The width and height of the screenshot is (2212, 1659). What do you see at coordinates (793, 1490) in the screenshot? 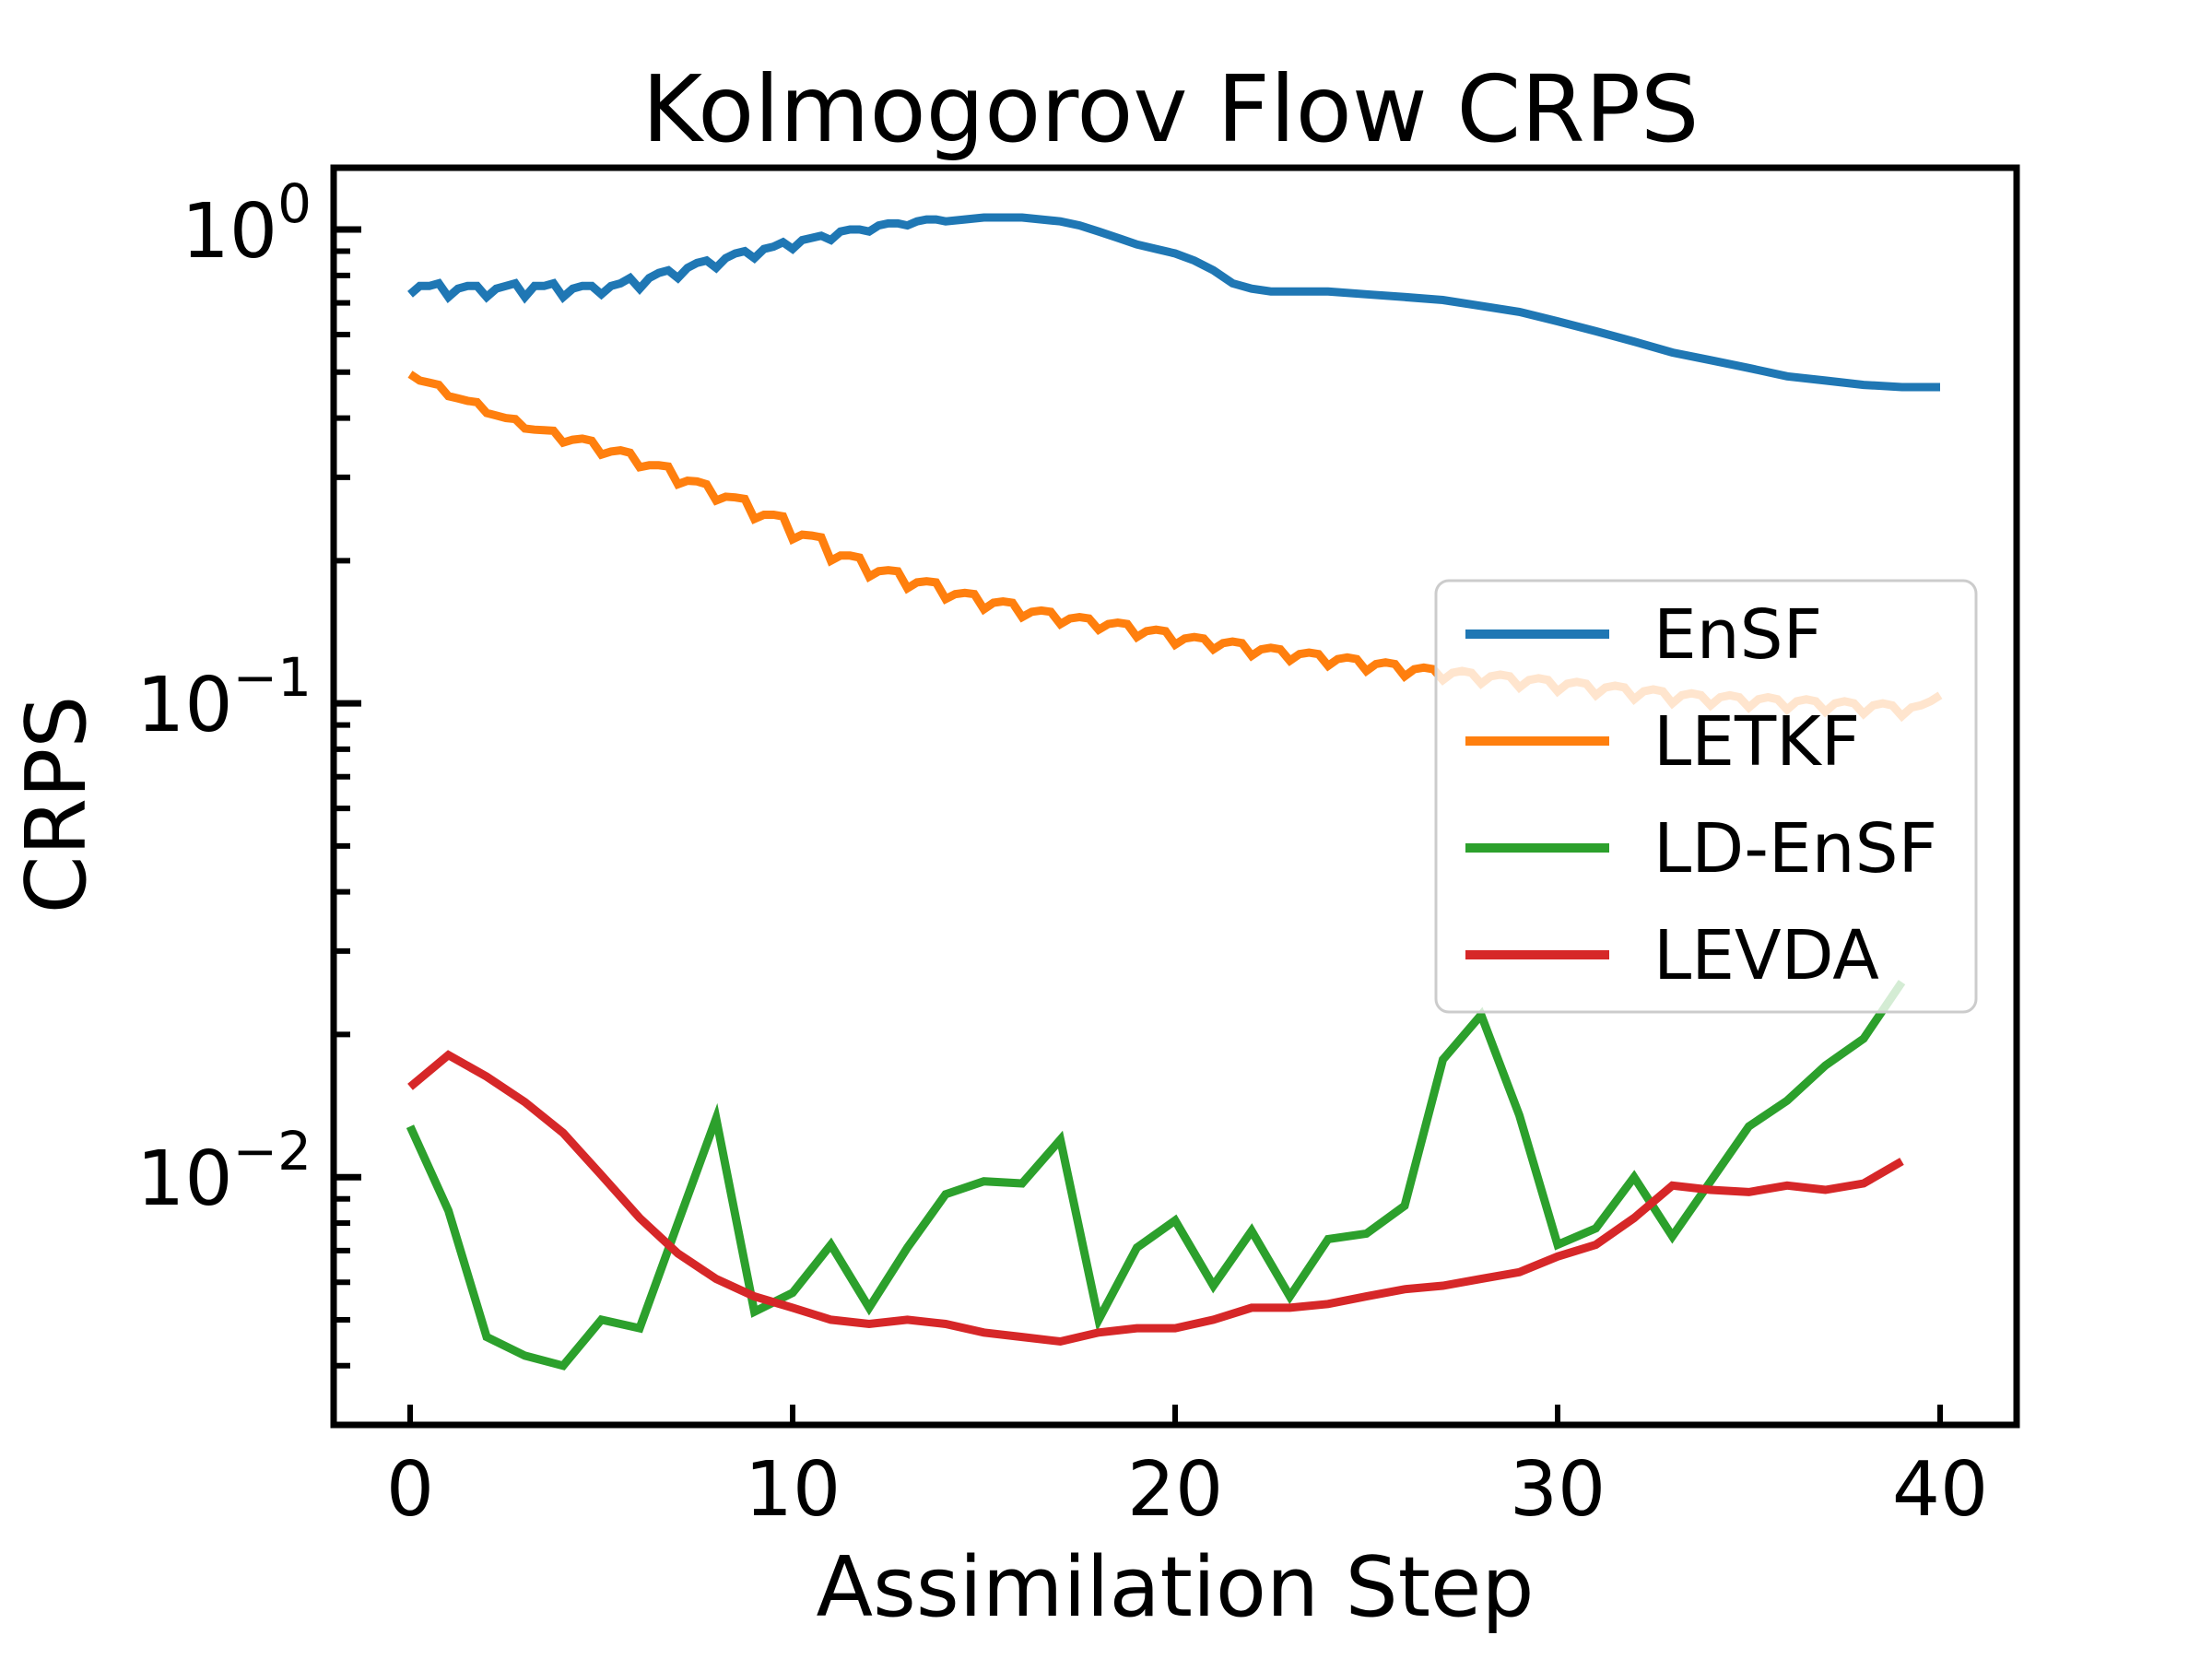
I see `x-tick-label: 10` at bounding box center [793, 1490].